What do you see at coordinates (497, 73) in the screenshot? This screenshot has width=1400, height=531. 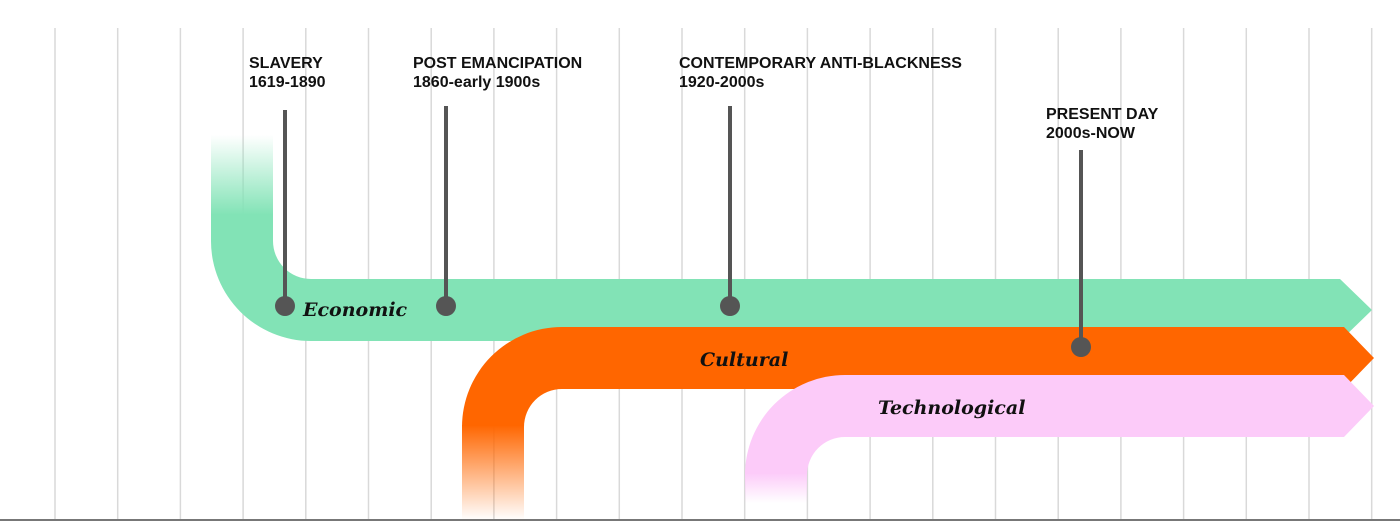 I see `era-label-post-emancipation: POST EMANCIPATION 1860-early 1900s` at bounding box center [497, 73].